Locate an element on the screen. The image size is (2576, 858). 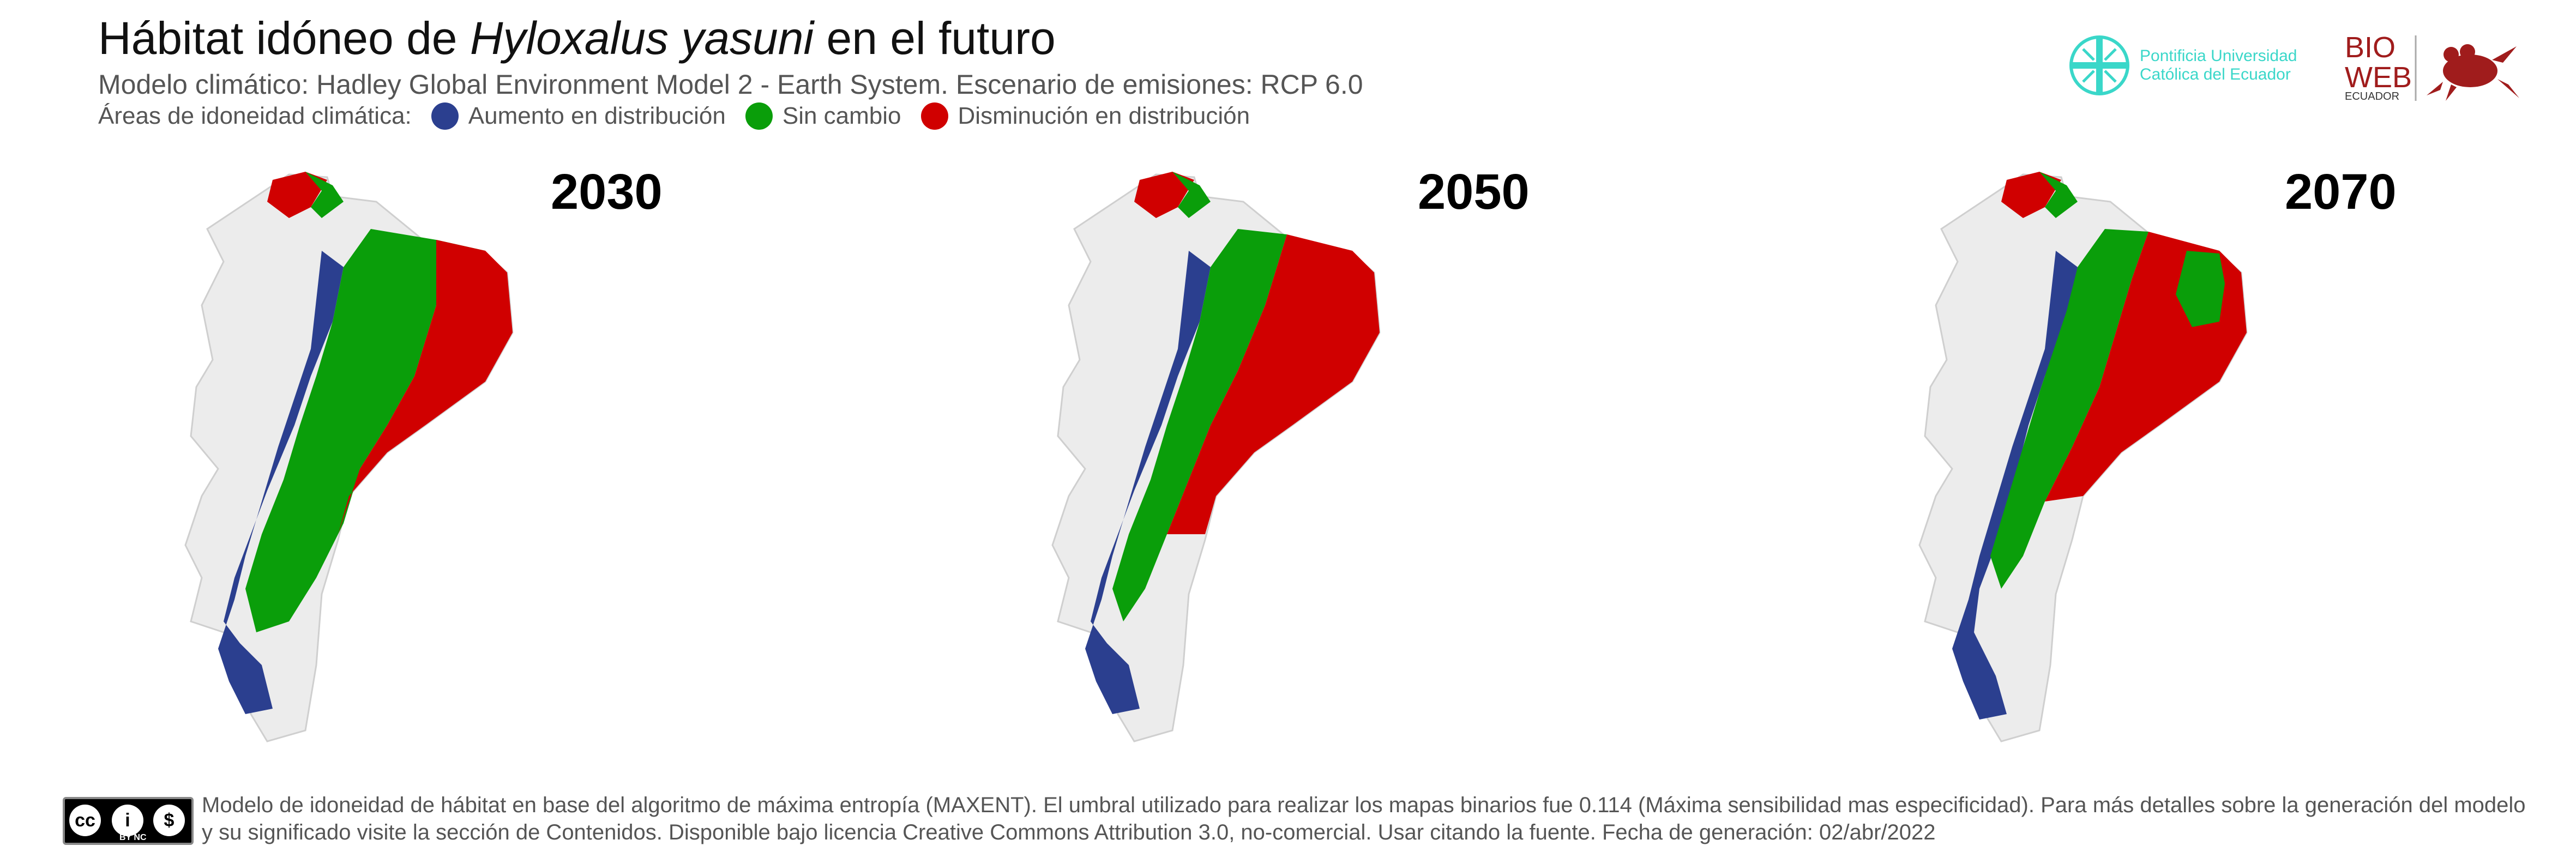
region-nochange-east-2070 is located at coordinates (2200, 289).